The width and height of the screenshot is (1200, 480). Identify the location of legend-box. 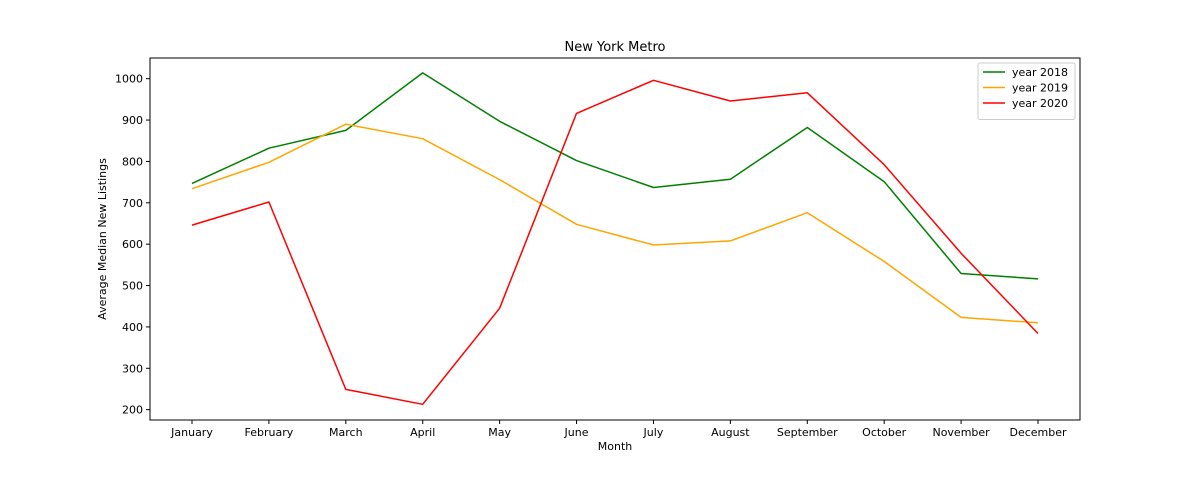
(1026, 91).